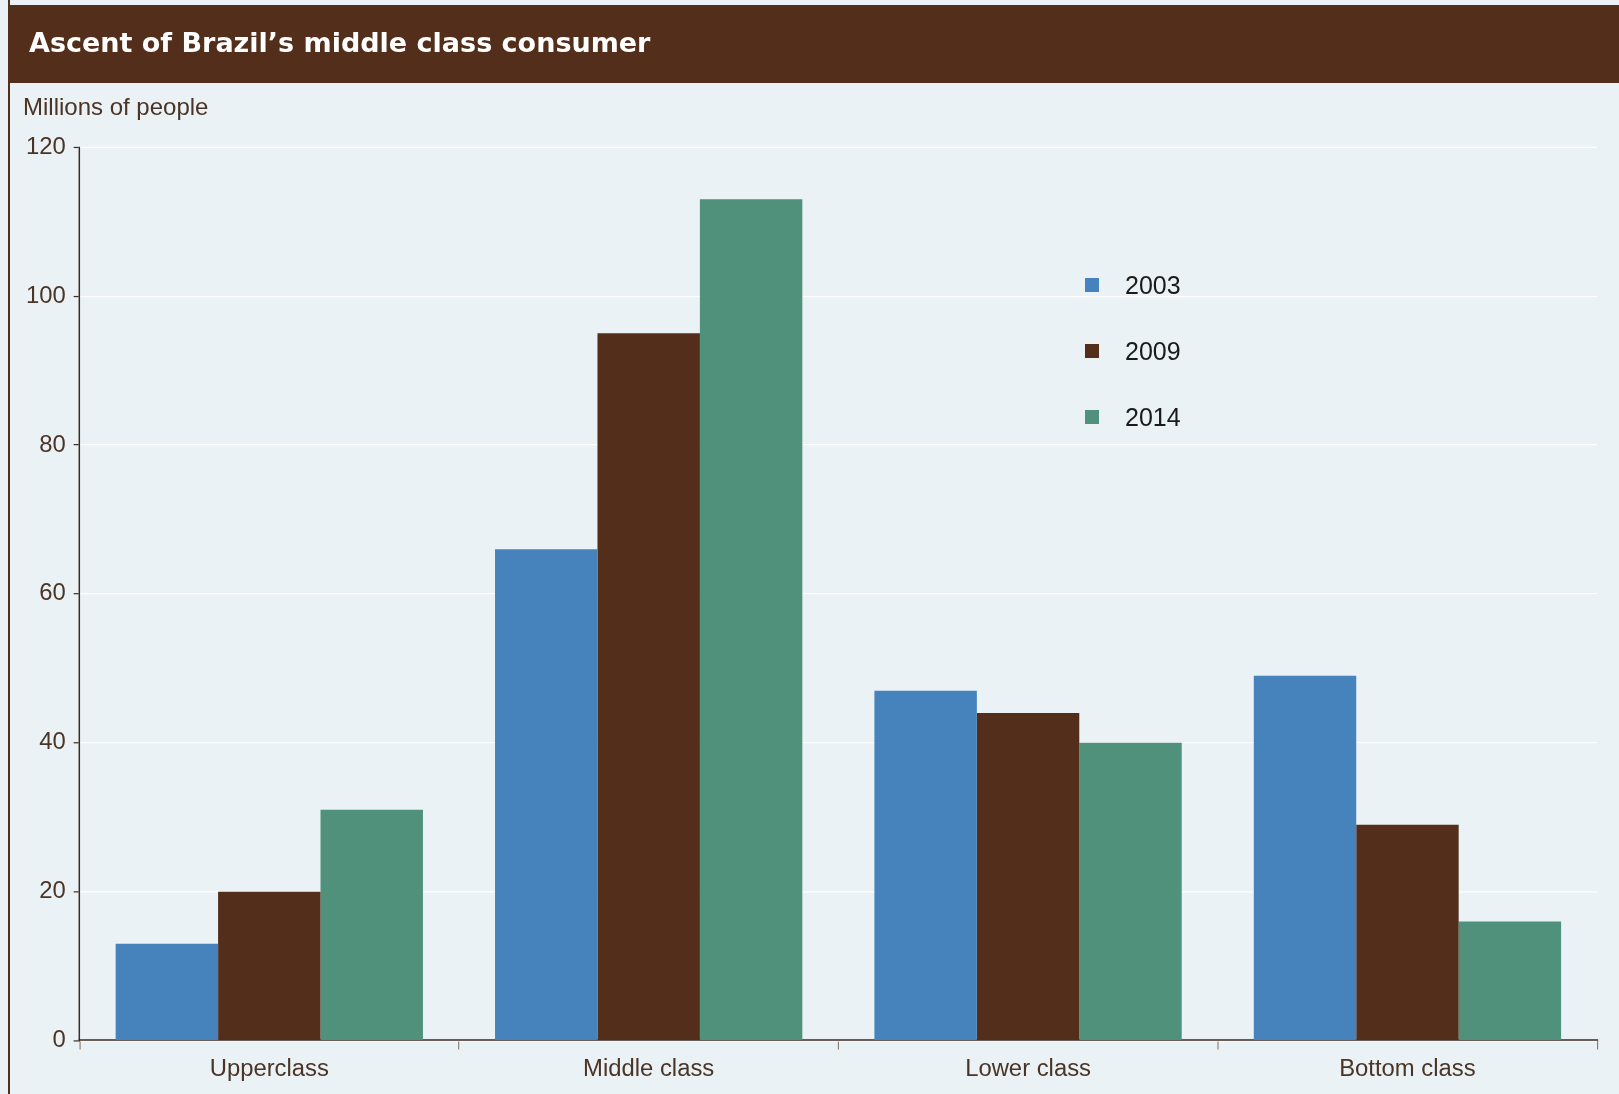 Image resolution: width=1619 pixels, height=1094 pixels. I want to click on y-axis-title: Millions of people, so click(116, 107).